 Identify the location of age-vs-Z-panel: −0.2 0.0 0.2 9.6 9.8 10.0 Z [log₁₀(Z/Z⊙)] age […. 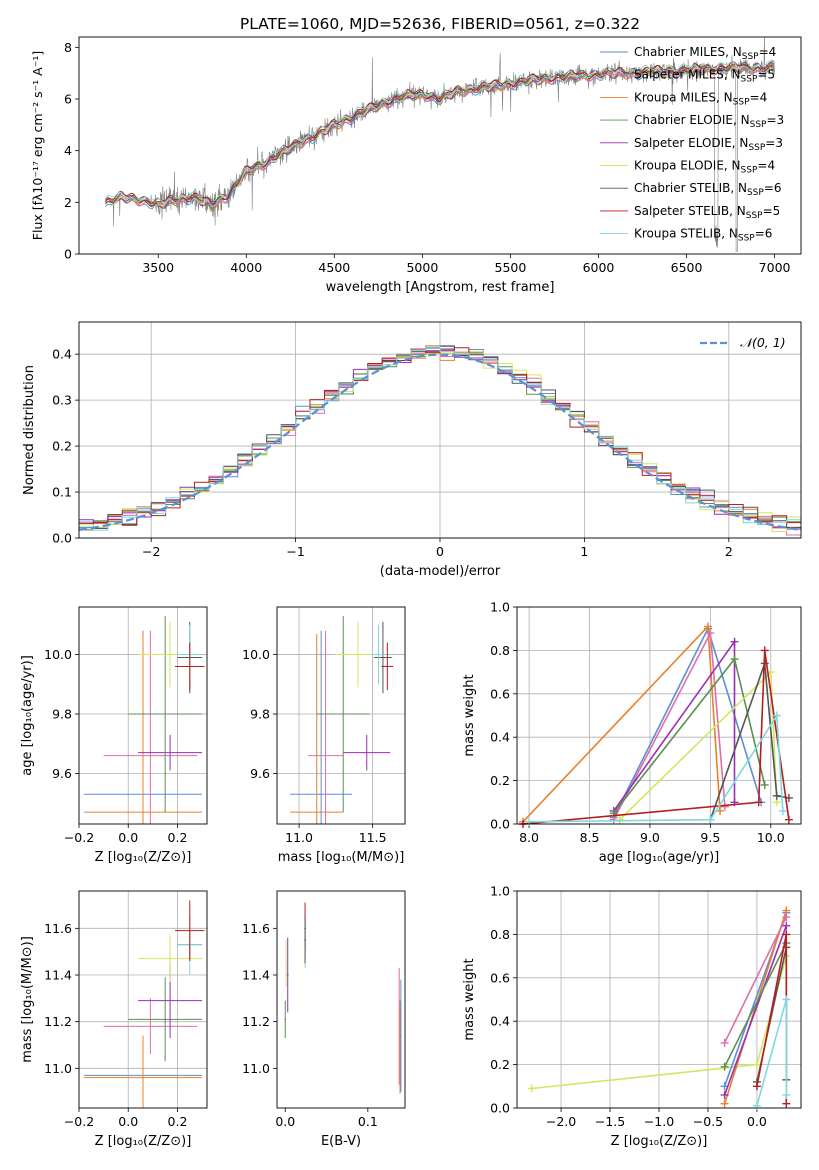
(114, 735).